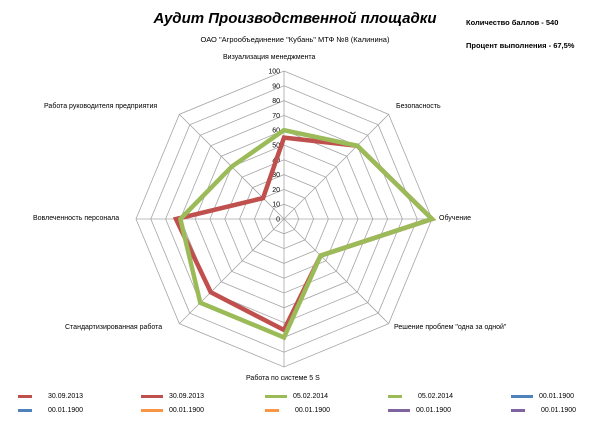 The height and width of the screenshot is (431, 600). I want to click on tick-label: 90, so click(276, 86).